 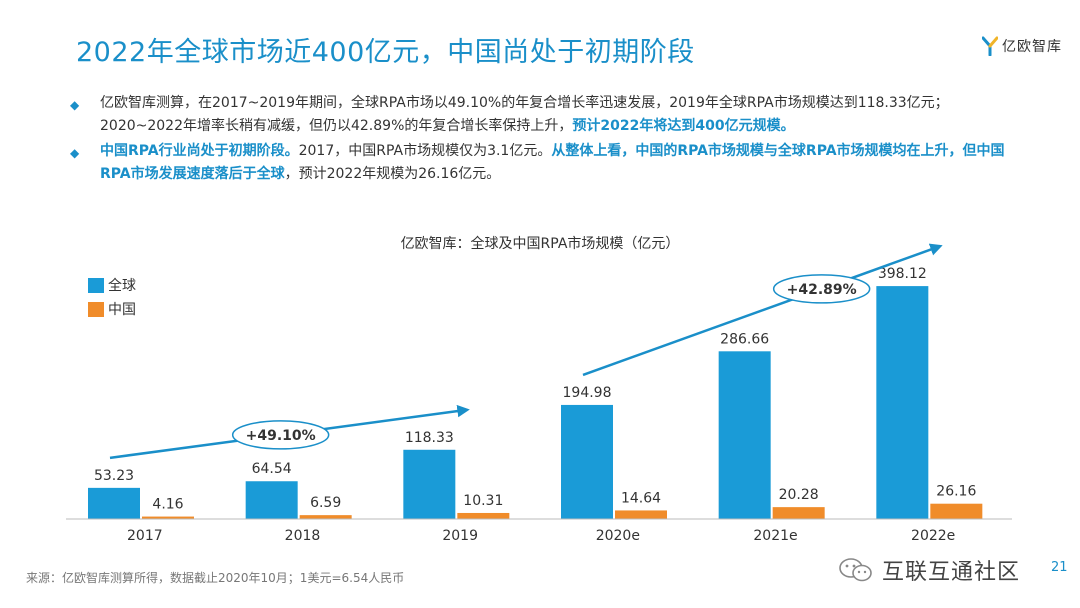 I want to click on bar-global-2018, so click(x=271, y=500).